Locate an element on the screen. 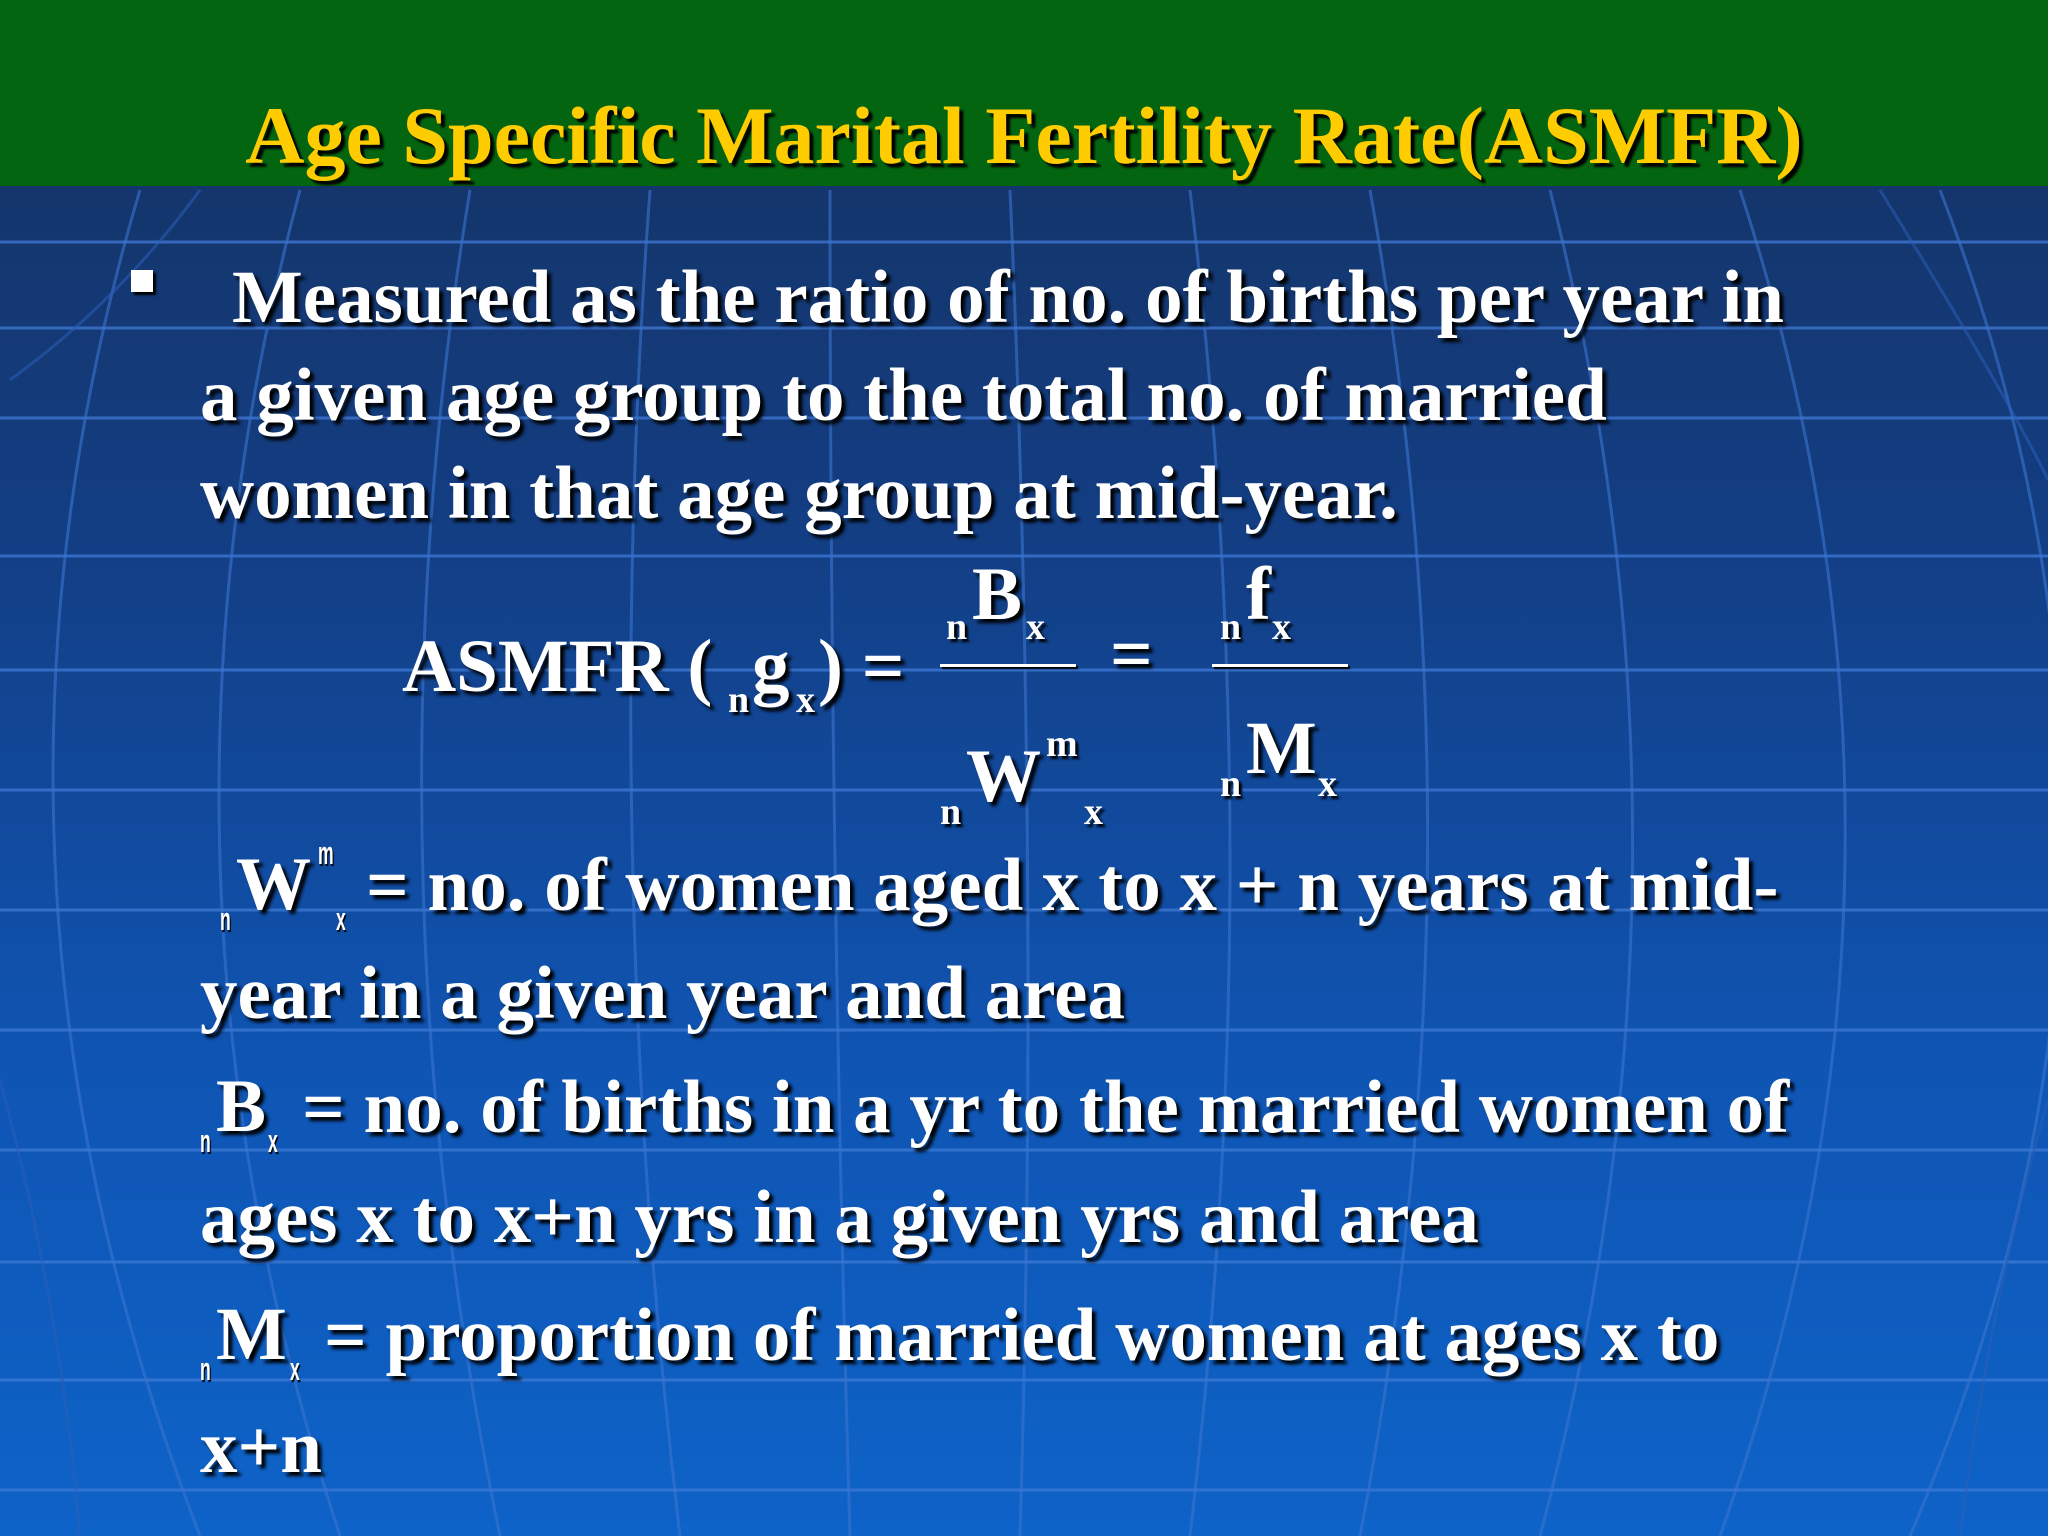  def-b-pre: n is located at coordinates (205, 1141).